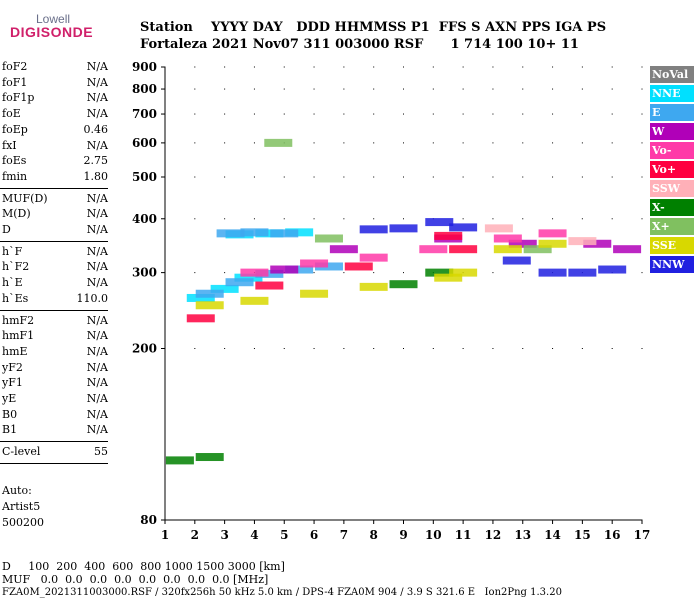  Describe the element at coordinates (52, 32) in the screenshot. I see `logo-digisonde: DIGISONDE` at that location.